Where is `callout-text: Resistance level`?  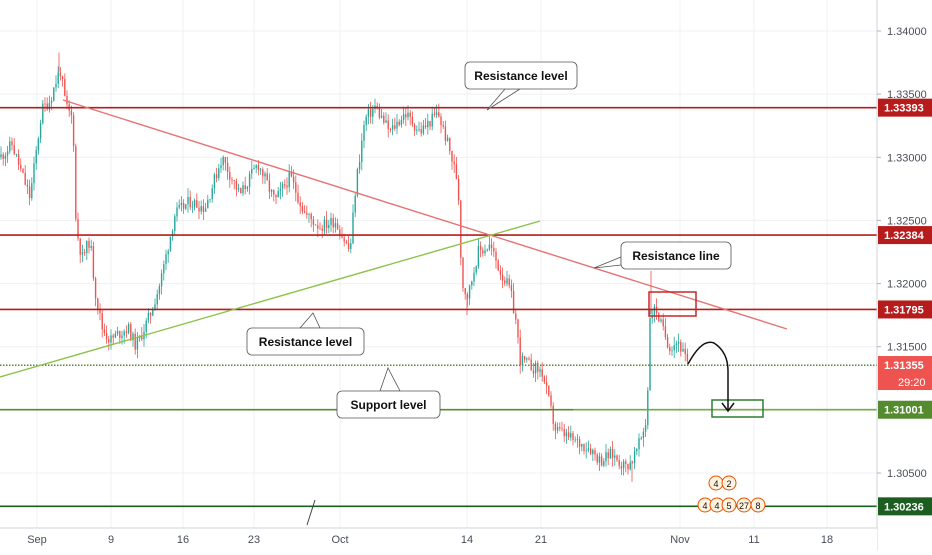
callout-text: Resistance level is located at coordinates (305, 342).